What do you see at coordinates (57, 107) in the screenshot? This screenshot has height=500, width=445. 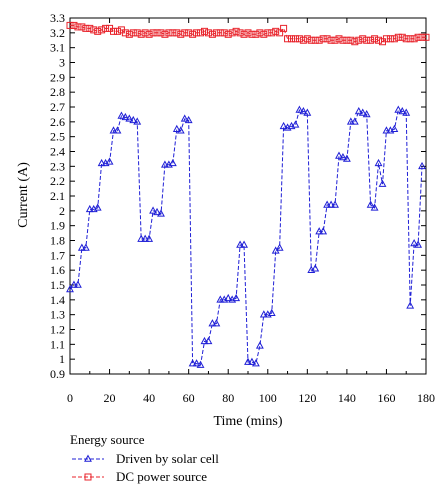 I see `y-tick-label: 2.7` at bounding box center [57, 107].